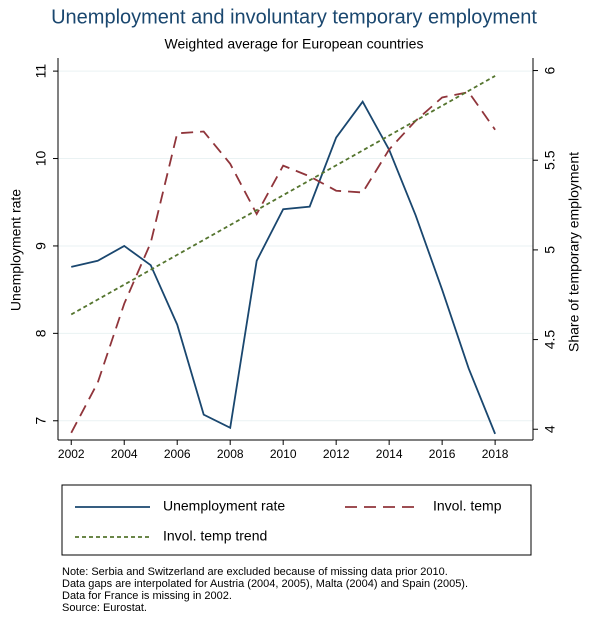  Describe the element at coordinates (294, 44) in the screenshot. I see `chart-subtitle: Weighted average for European countries` at that location.